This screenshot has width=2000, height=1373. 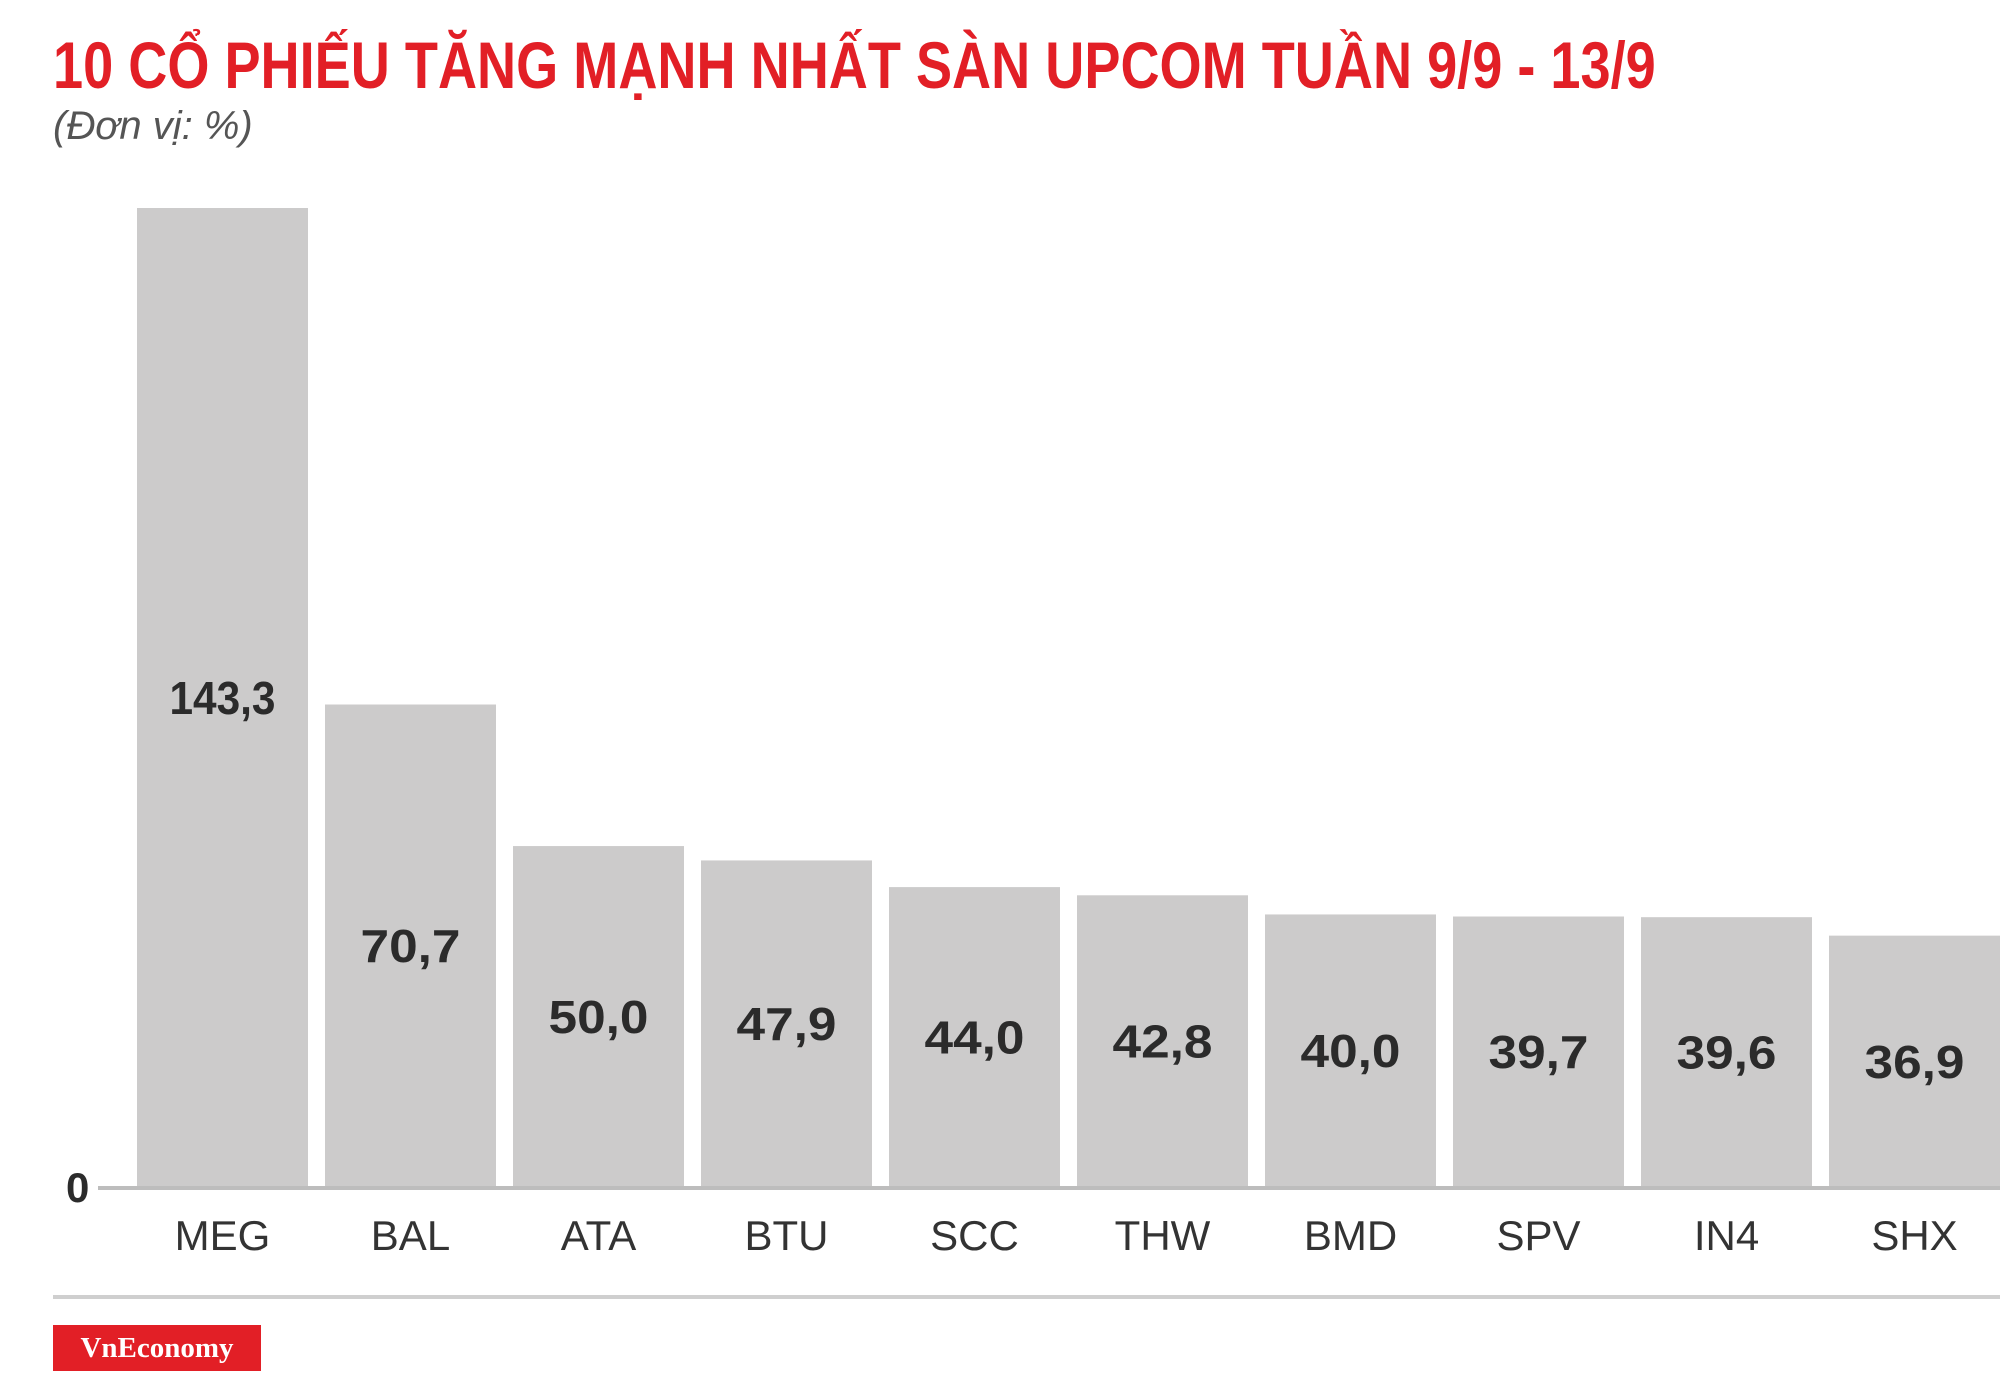 I want to click on footer-divider, so click(x=1026, y=1297).